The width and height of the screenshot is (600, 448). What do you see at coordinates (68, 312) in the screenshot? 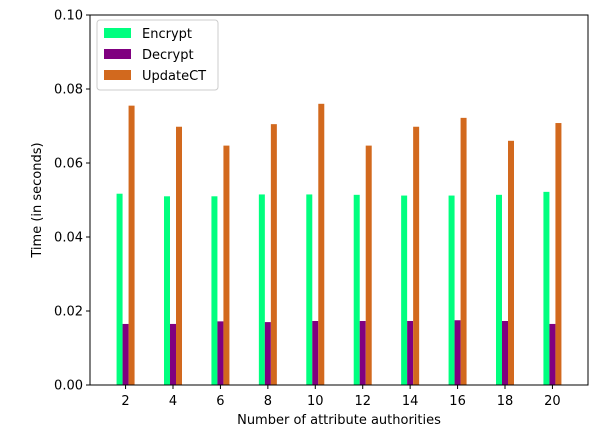
I see `y-tick-label: 0.02` at bounding box center [68, 312].